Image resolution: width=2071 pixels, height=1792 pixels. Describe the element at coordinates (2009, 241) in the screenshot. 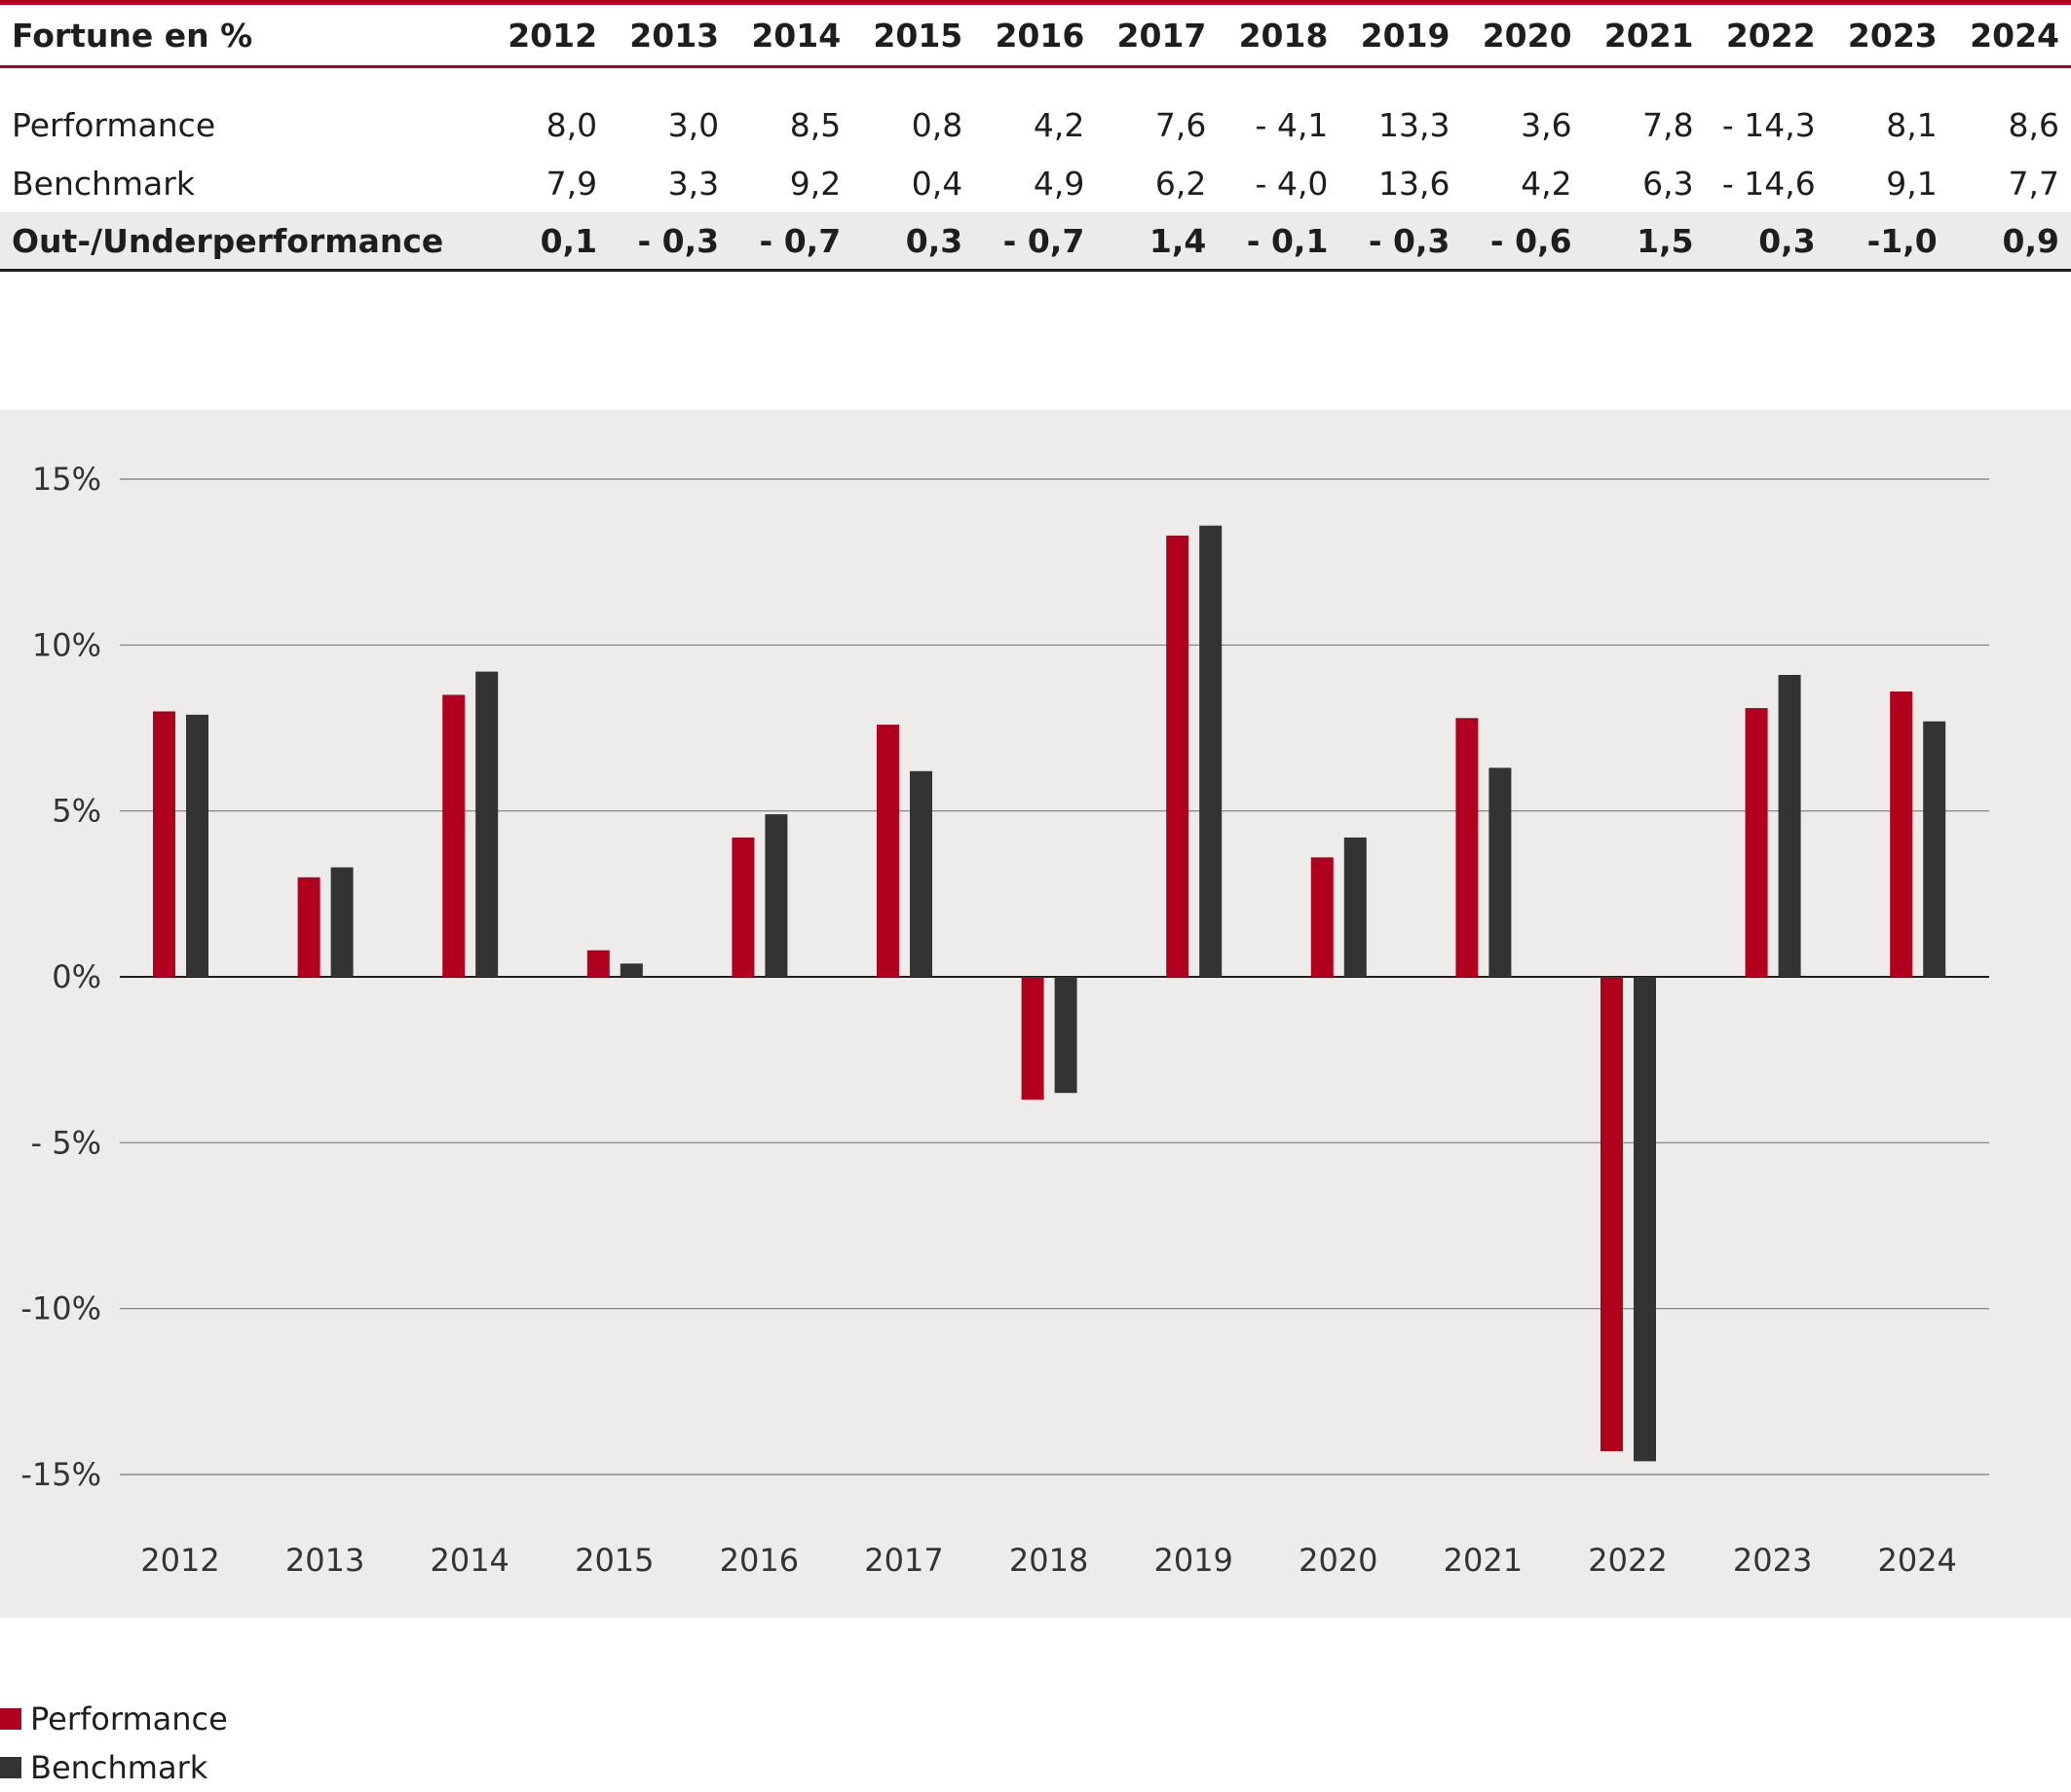

I see `table-cell: 0,9` at that location.